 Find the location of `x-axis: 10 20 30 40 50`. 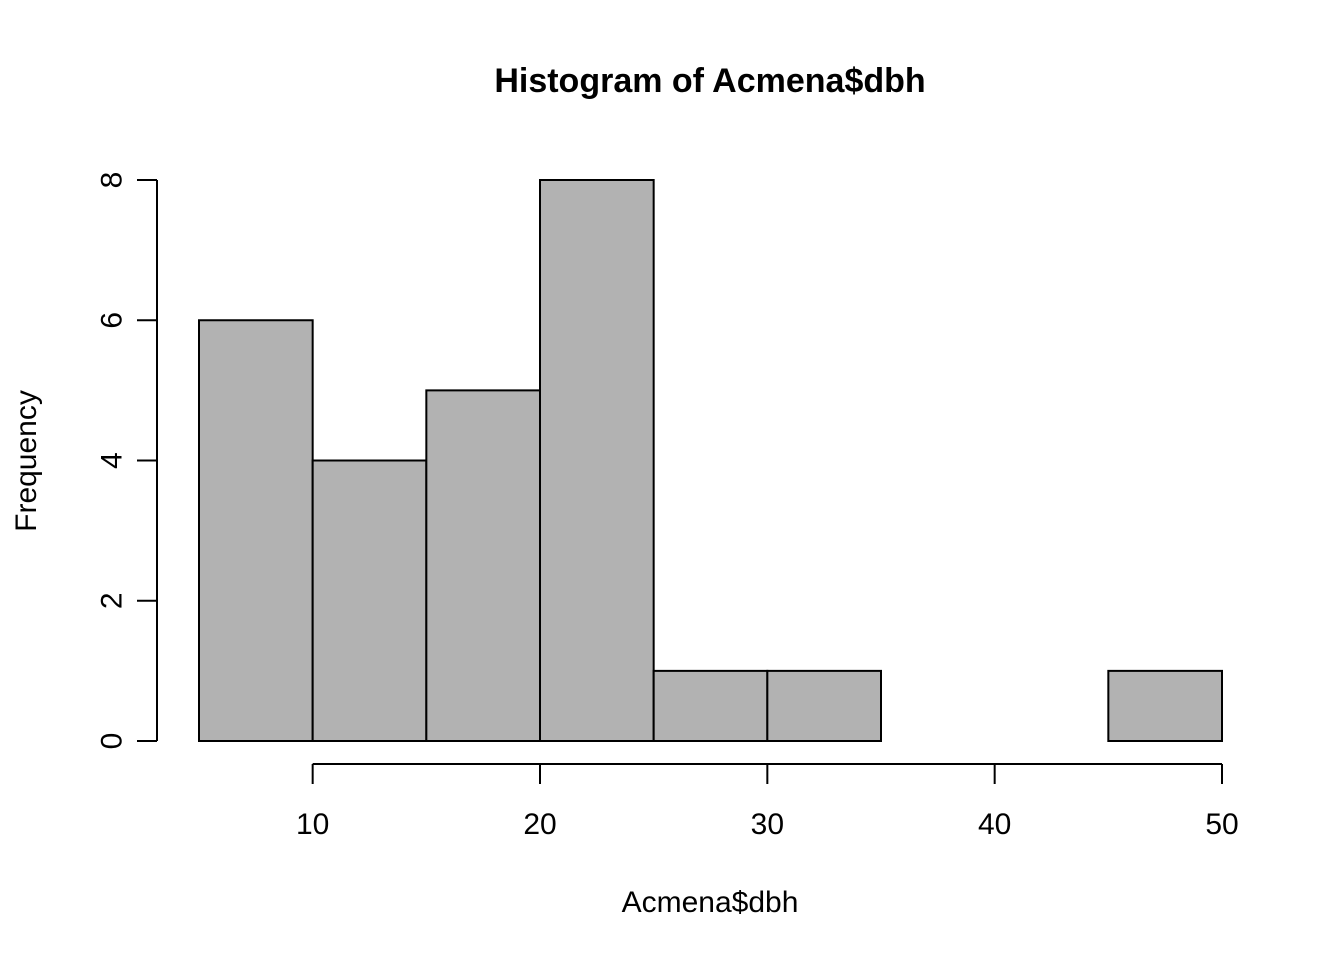

x-axis: 10 20 30 40 50 is located at coordinates (767, 802).